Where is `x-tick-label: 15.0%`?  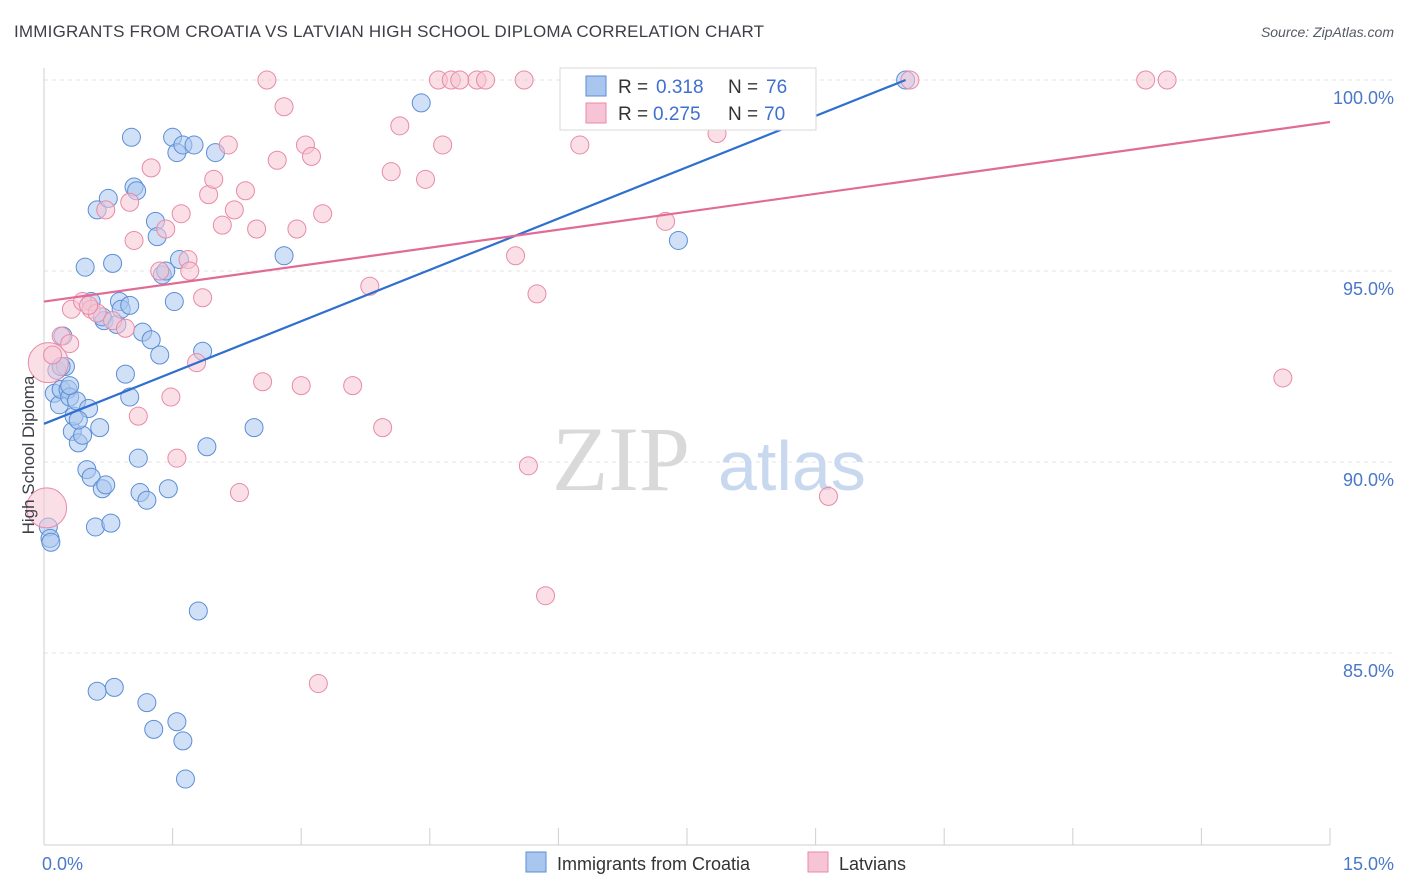
x-tick-label: 15.0% is located at coordinates (1368, 864).